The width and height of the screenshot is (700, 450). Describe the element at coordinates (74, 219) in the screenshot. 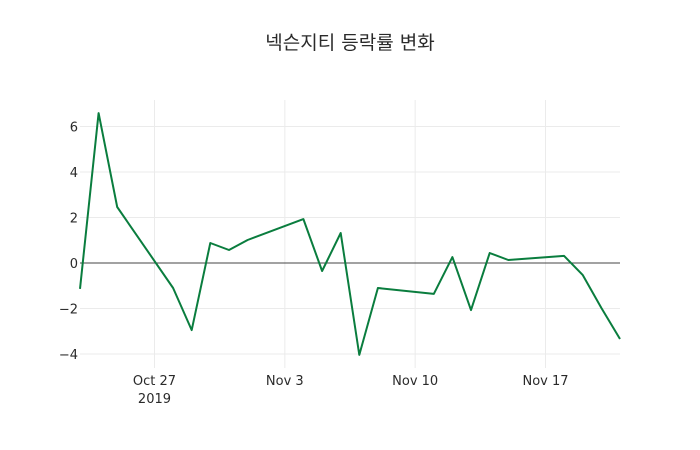

I see `y-tick-label: 2` at that location.